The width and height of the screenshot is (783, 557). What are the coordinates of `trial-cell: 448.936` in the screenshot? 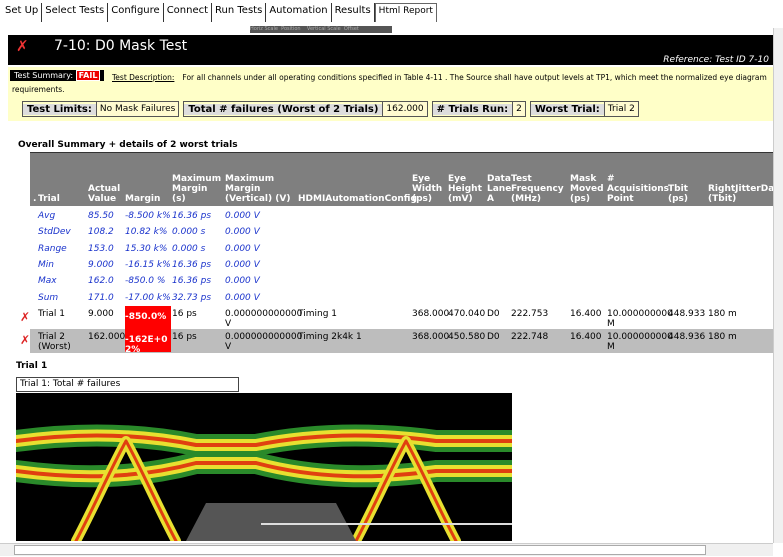 It's located at (687, 337).